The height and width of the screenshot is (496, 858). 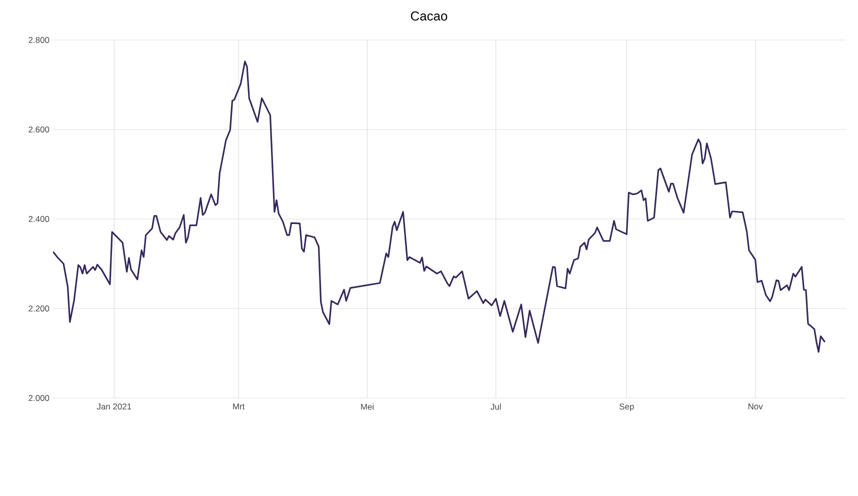 I want to click on y-tick-label: 2.000, so click(x=39, y=398).